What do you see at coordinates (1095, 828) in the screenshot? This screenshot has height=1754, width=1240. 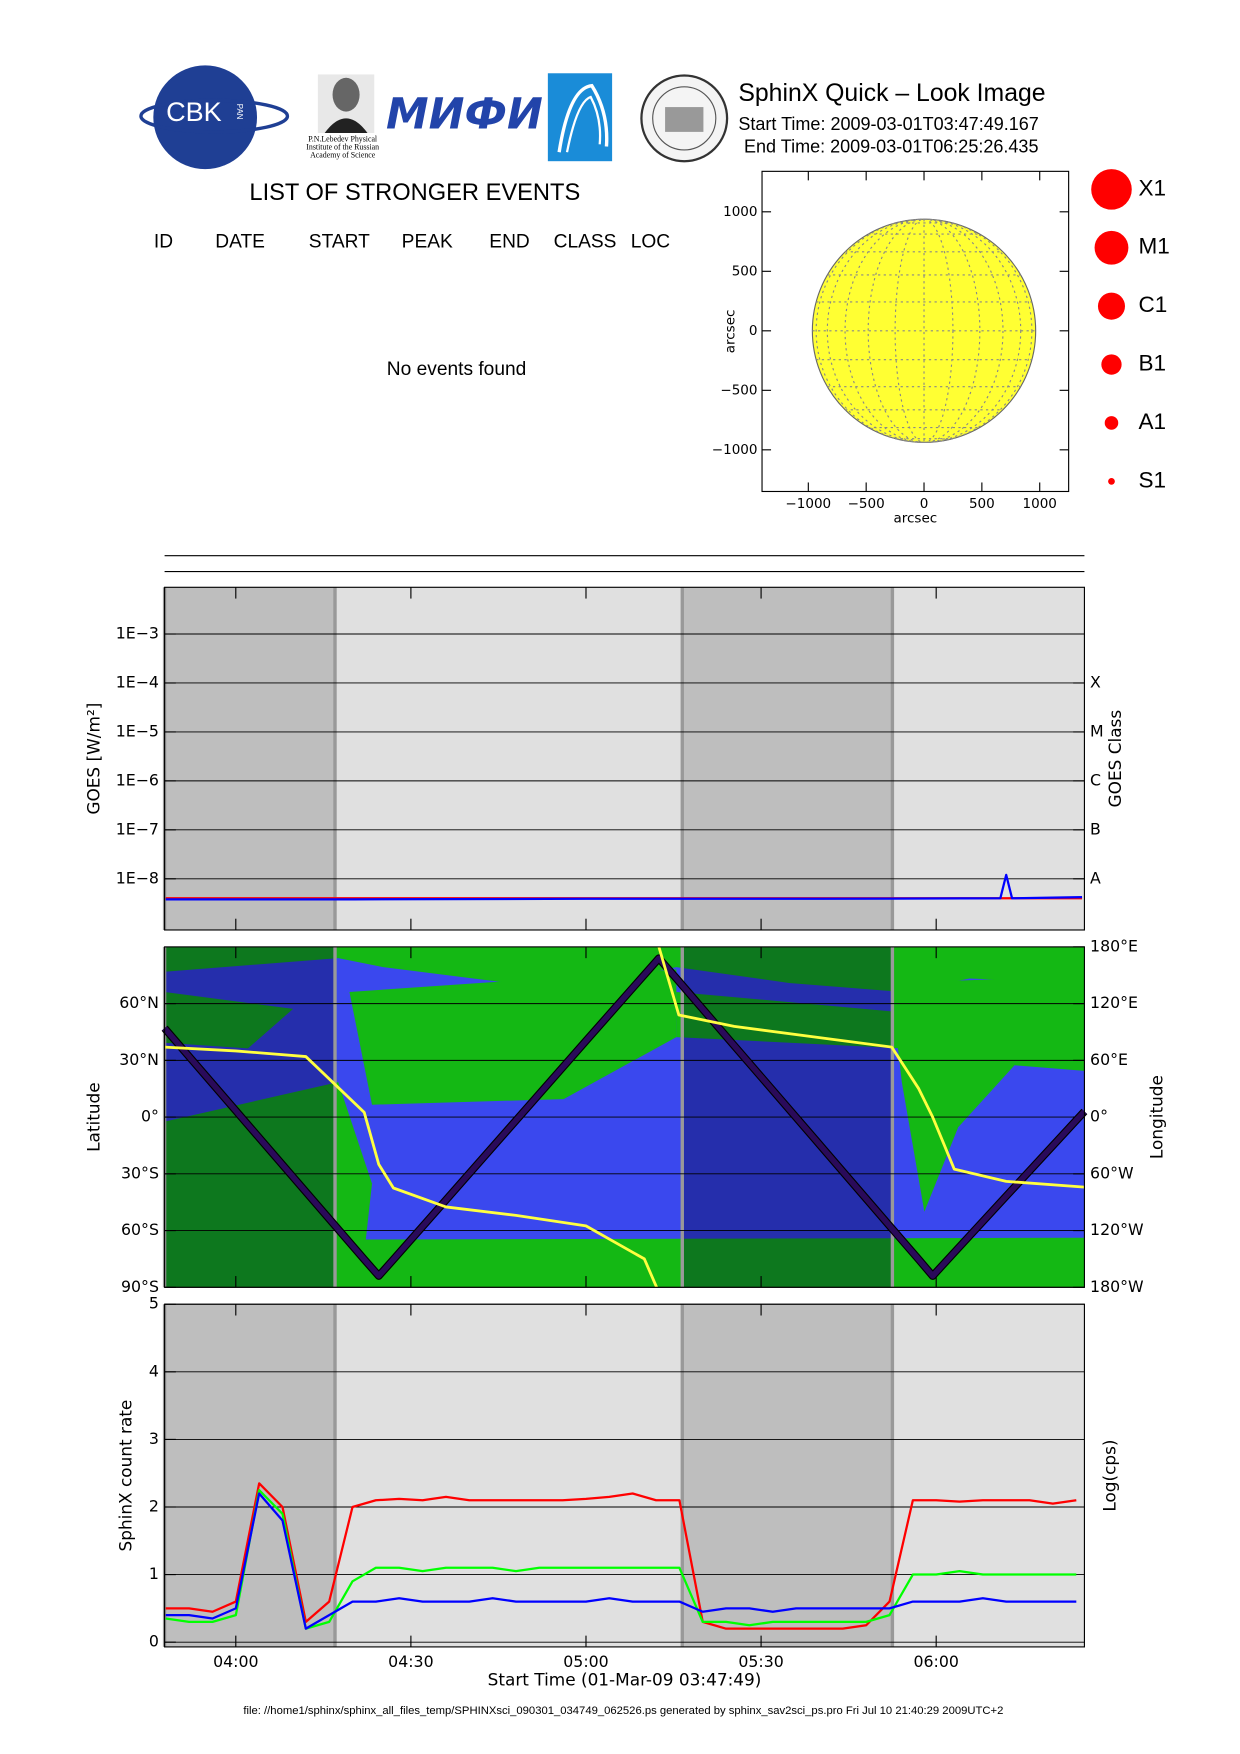 I see `y2-tick-label: B` at bounding box center [1095, 828].